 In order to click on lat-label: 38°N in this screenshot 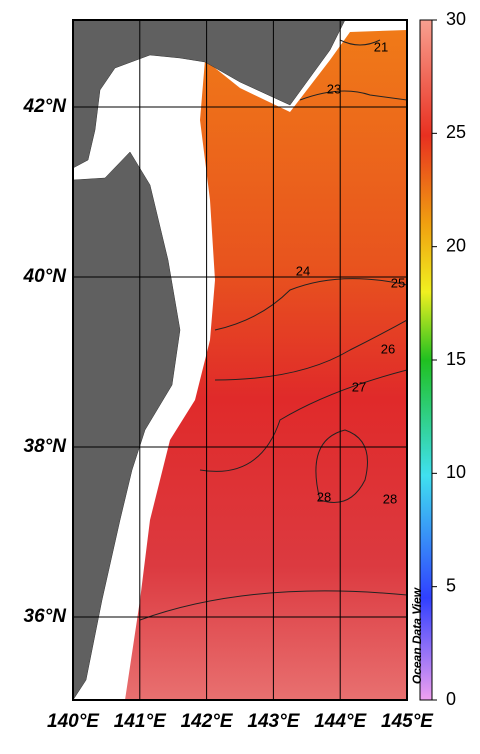, I will do `click(46, 446)`.